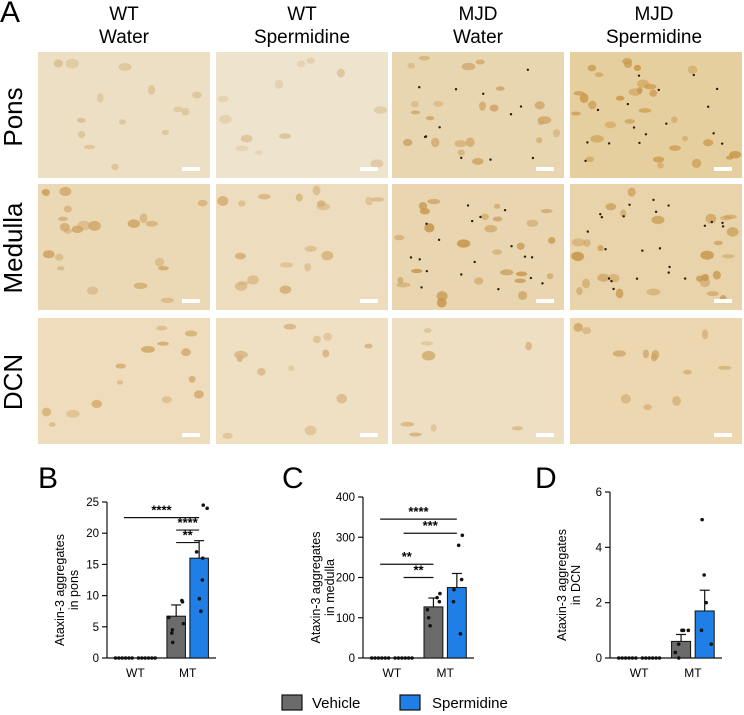 The image size is (744, 715). What do you see at coordinates (96, 628) in the screenshot?
I see `y-tick-label: 5` at bounding box center [96, 628].